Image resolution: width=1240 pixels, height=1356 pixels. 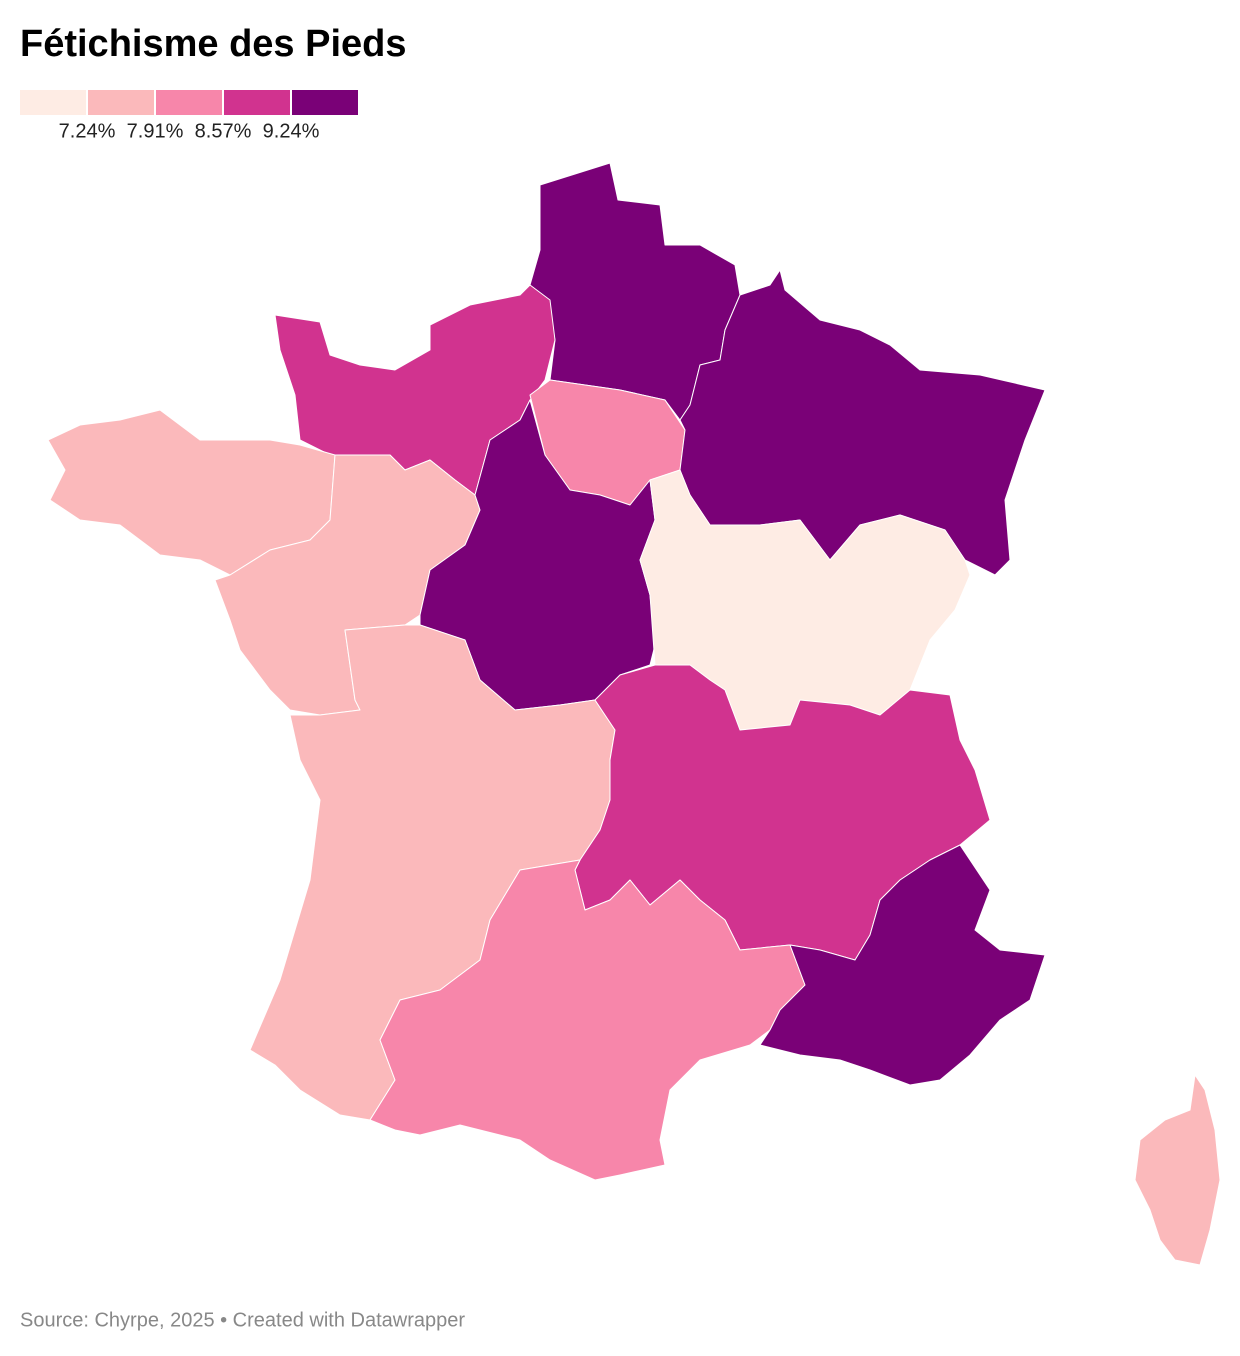 I want to click on legend: 7.24% 7.91% 8.57% 9.24%, so click(x=189, y=116).